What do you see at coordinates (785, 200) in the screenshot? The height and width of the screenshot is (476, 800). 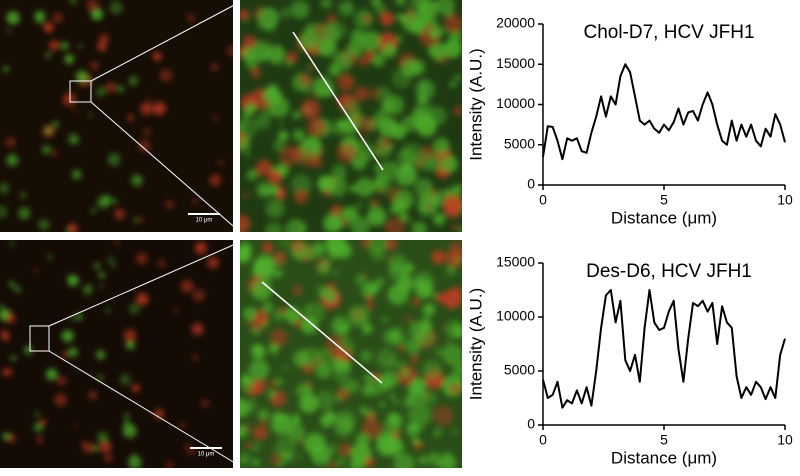 I see `x-tick-label: 10` at bounding box center [785, 200].